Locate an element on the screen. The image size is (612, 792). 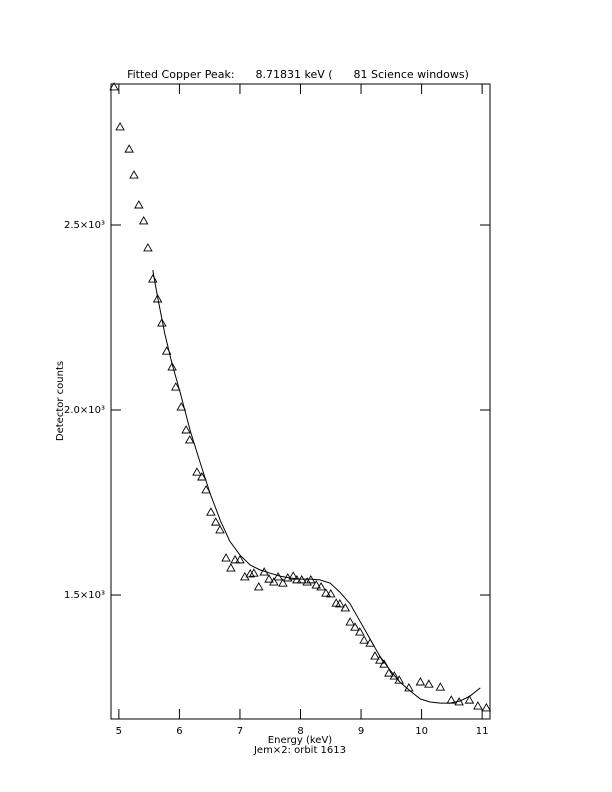
x-axis-label: Energy (keV) is located at coordinates (300, 740).